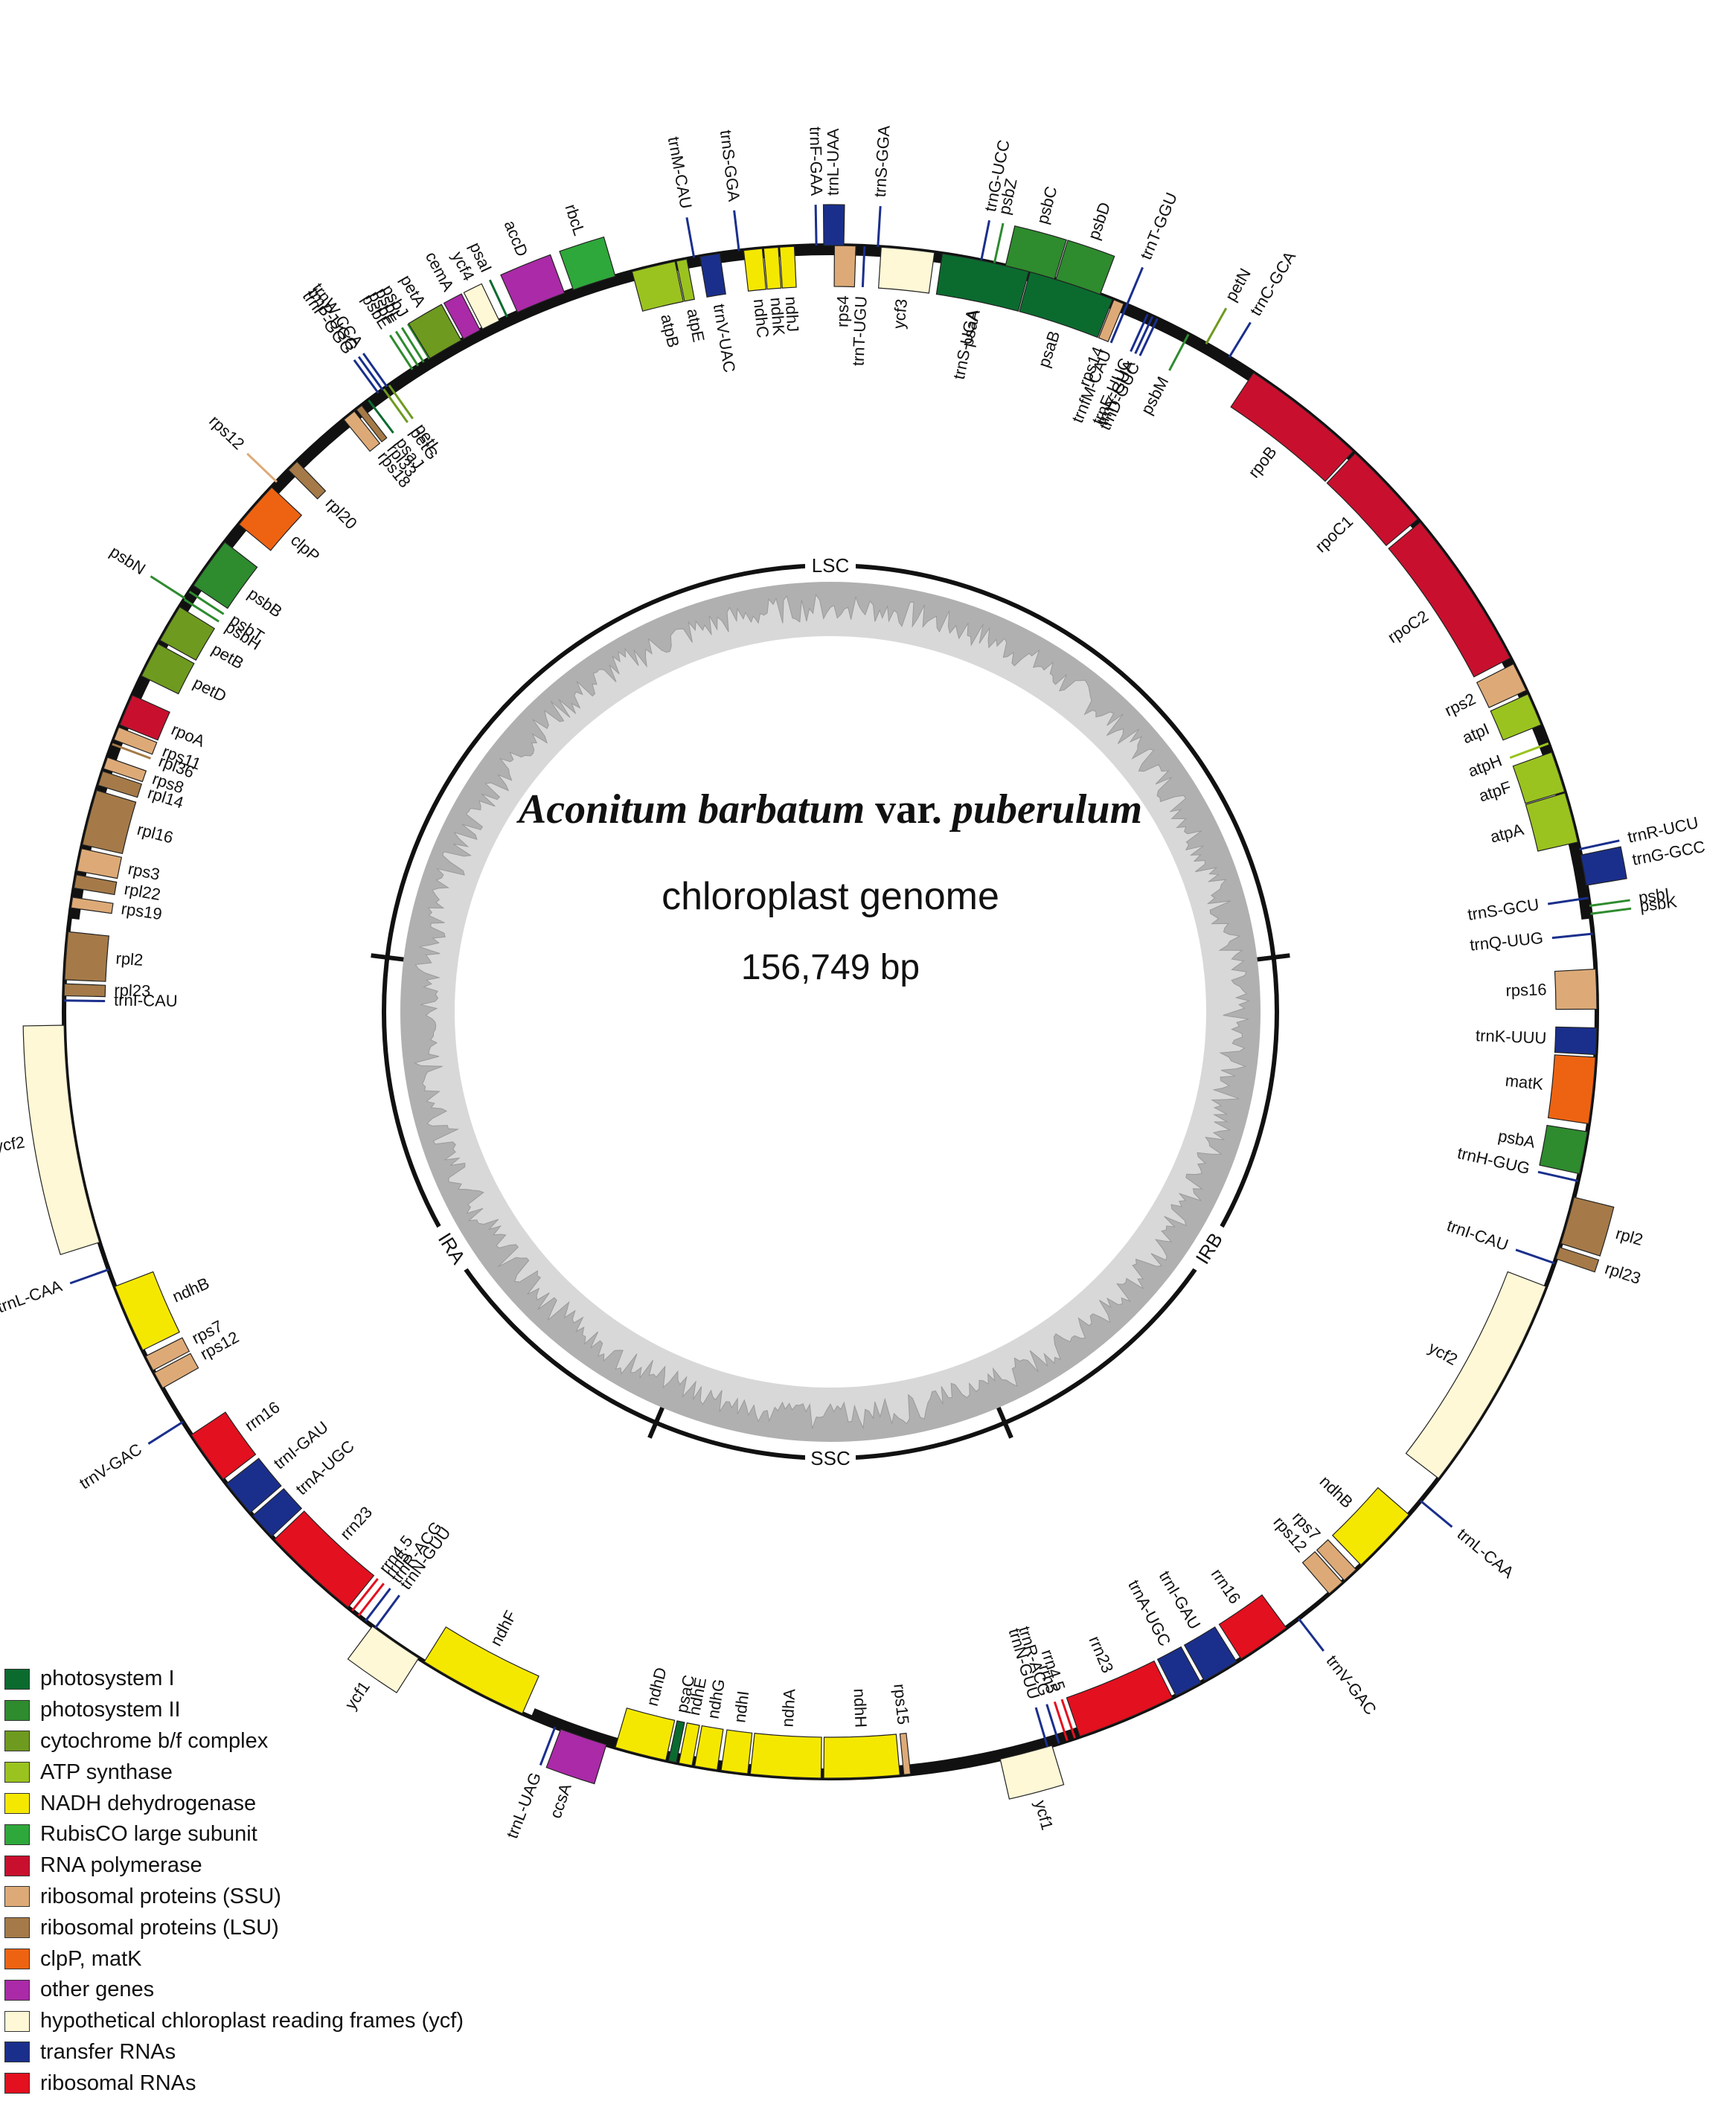 The image size is (1736, 2107). Describe the element at coordinates (147, 1311) in the screenshot. I see `gene-ndhB` at that location.